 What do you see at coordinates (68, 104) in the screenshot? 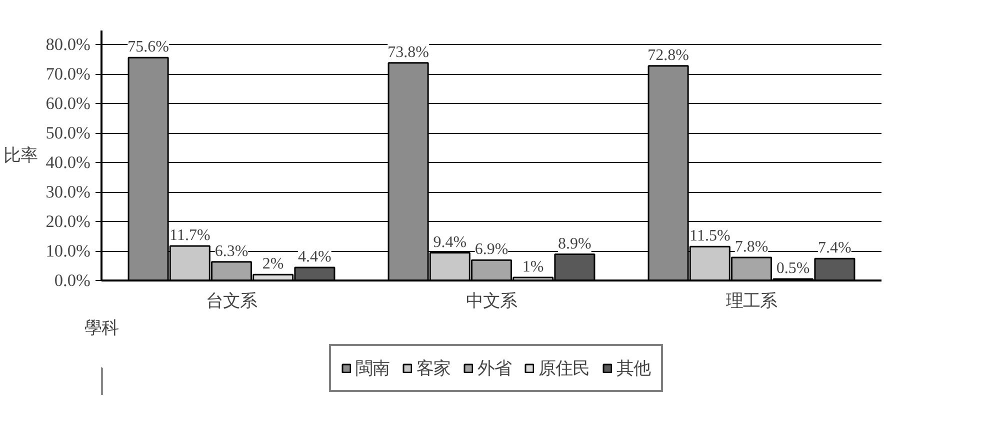
I see `y-tick-label: 60.0%` at bounding box center [68, 104].